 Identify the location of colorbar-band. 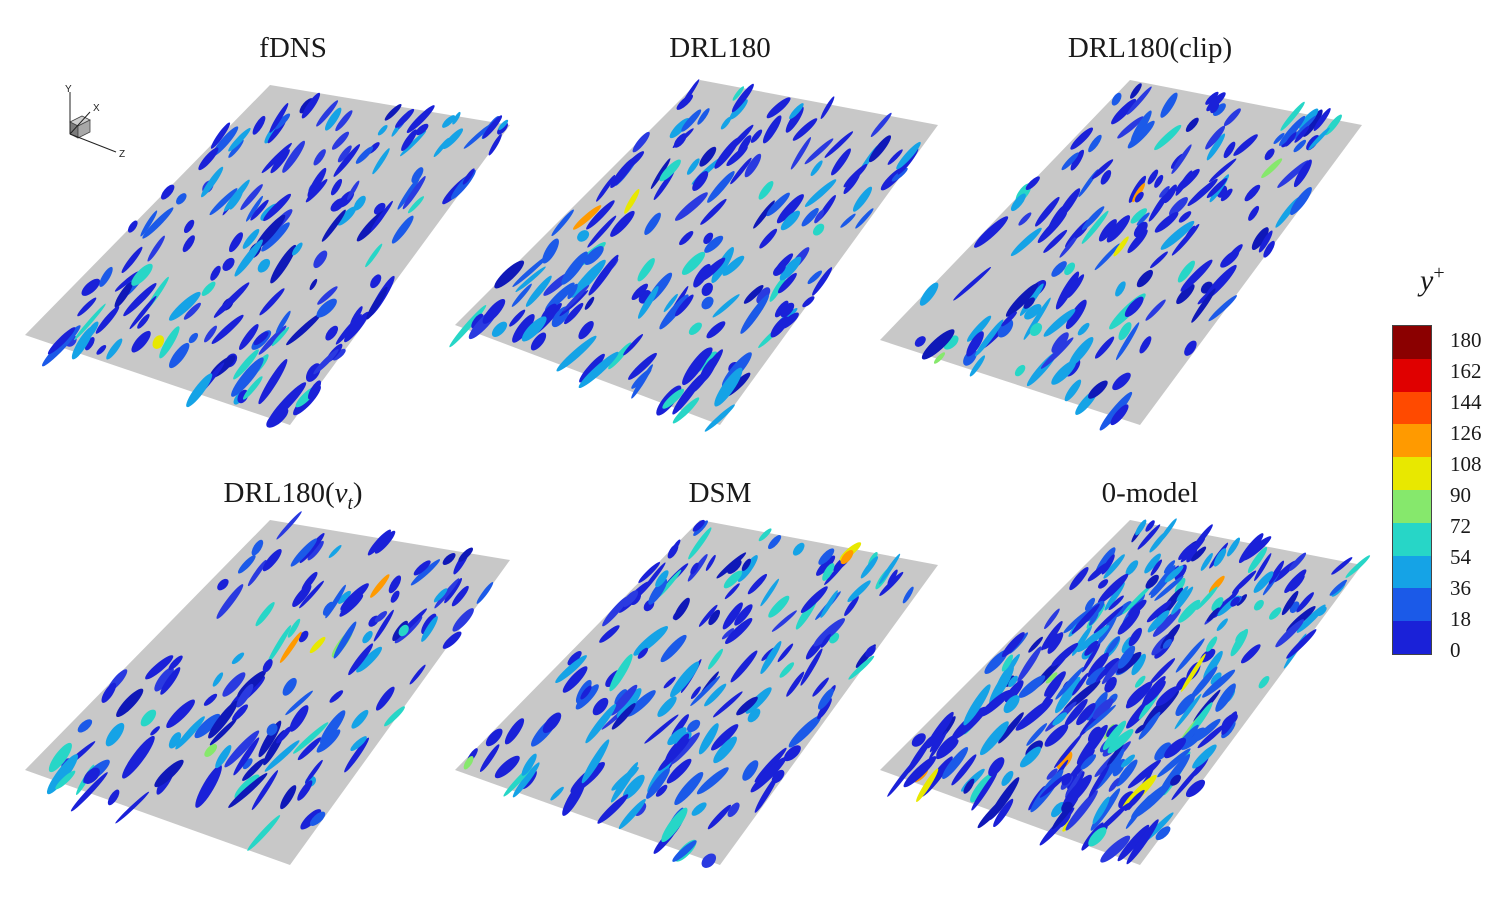
(1412, 375).